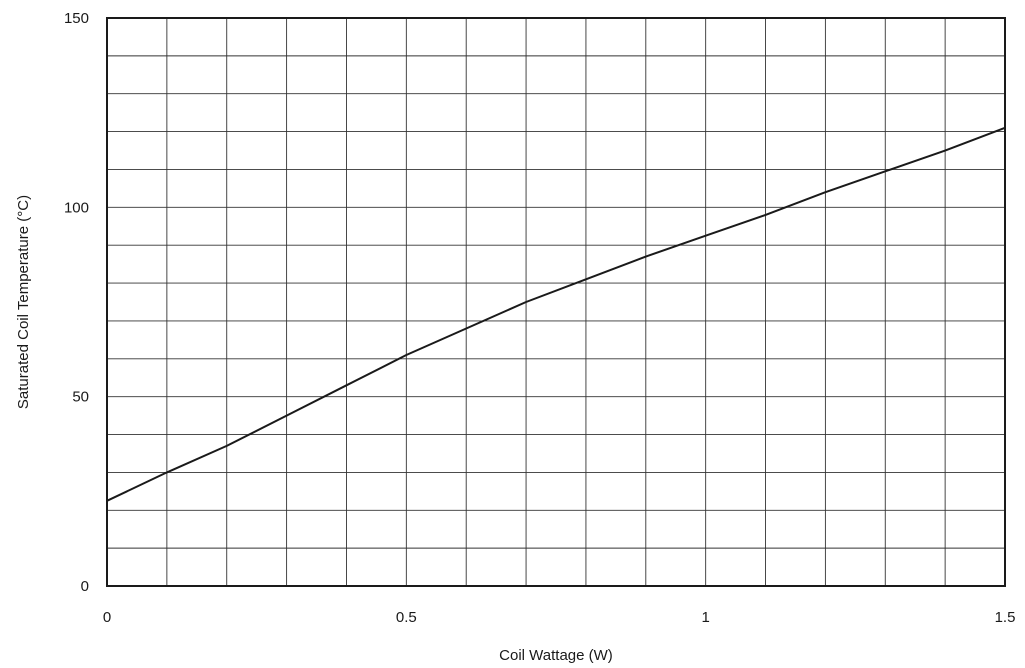 The image size is (1025, 668). I want to click on y-tick-label: 0, so click(85, 586).